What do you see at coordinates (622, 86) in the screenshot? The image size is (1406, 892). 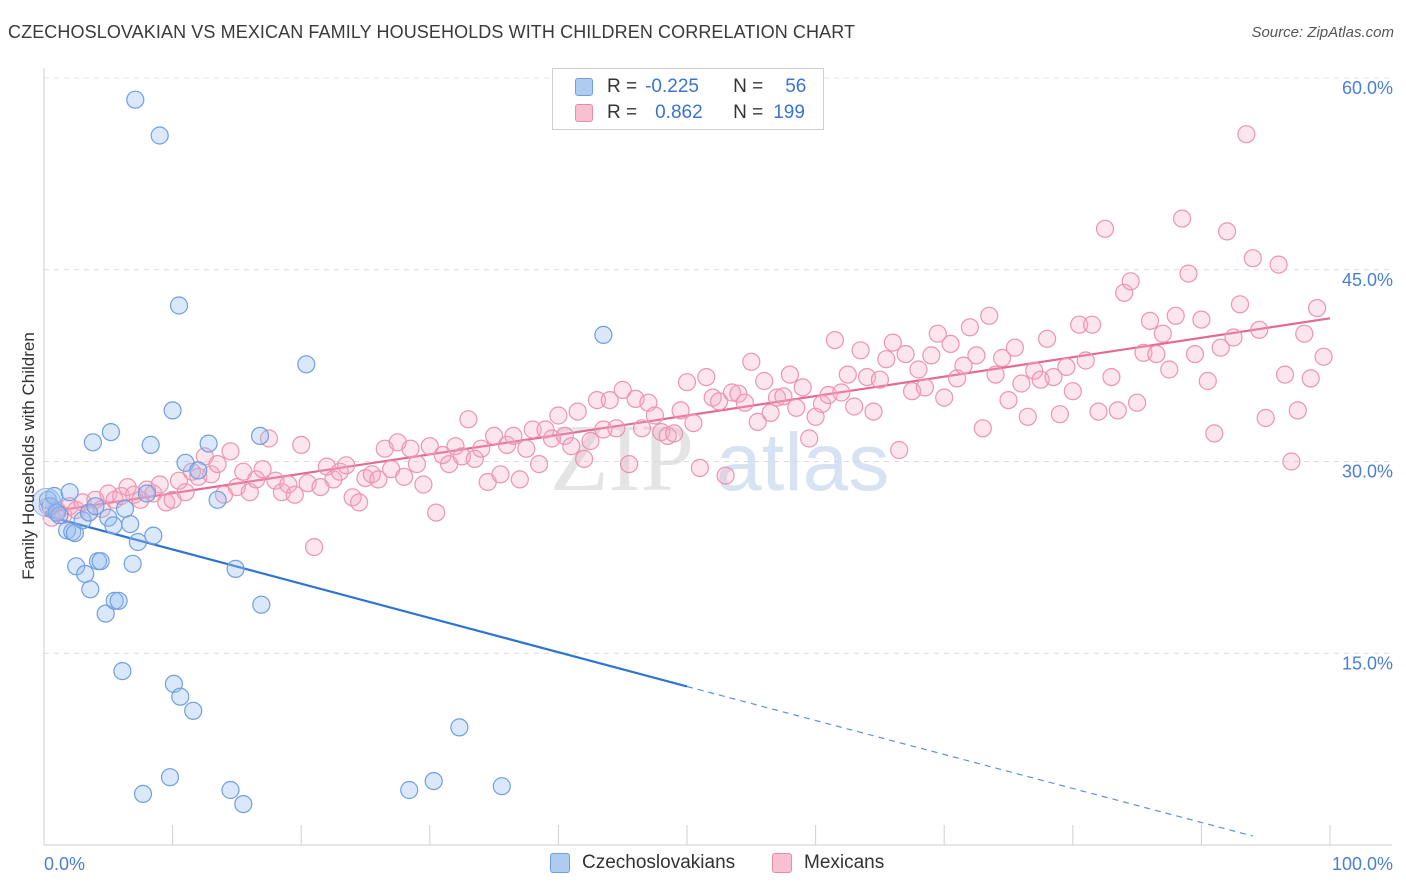 I see `legend-r-label: R =` at bounding box center [622, 86].